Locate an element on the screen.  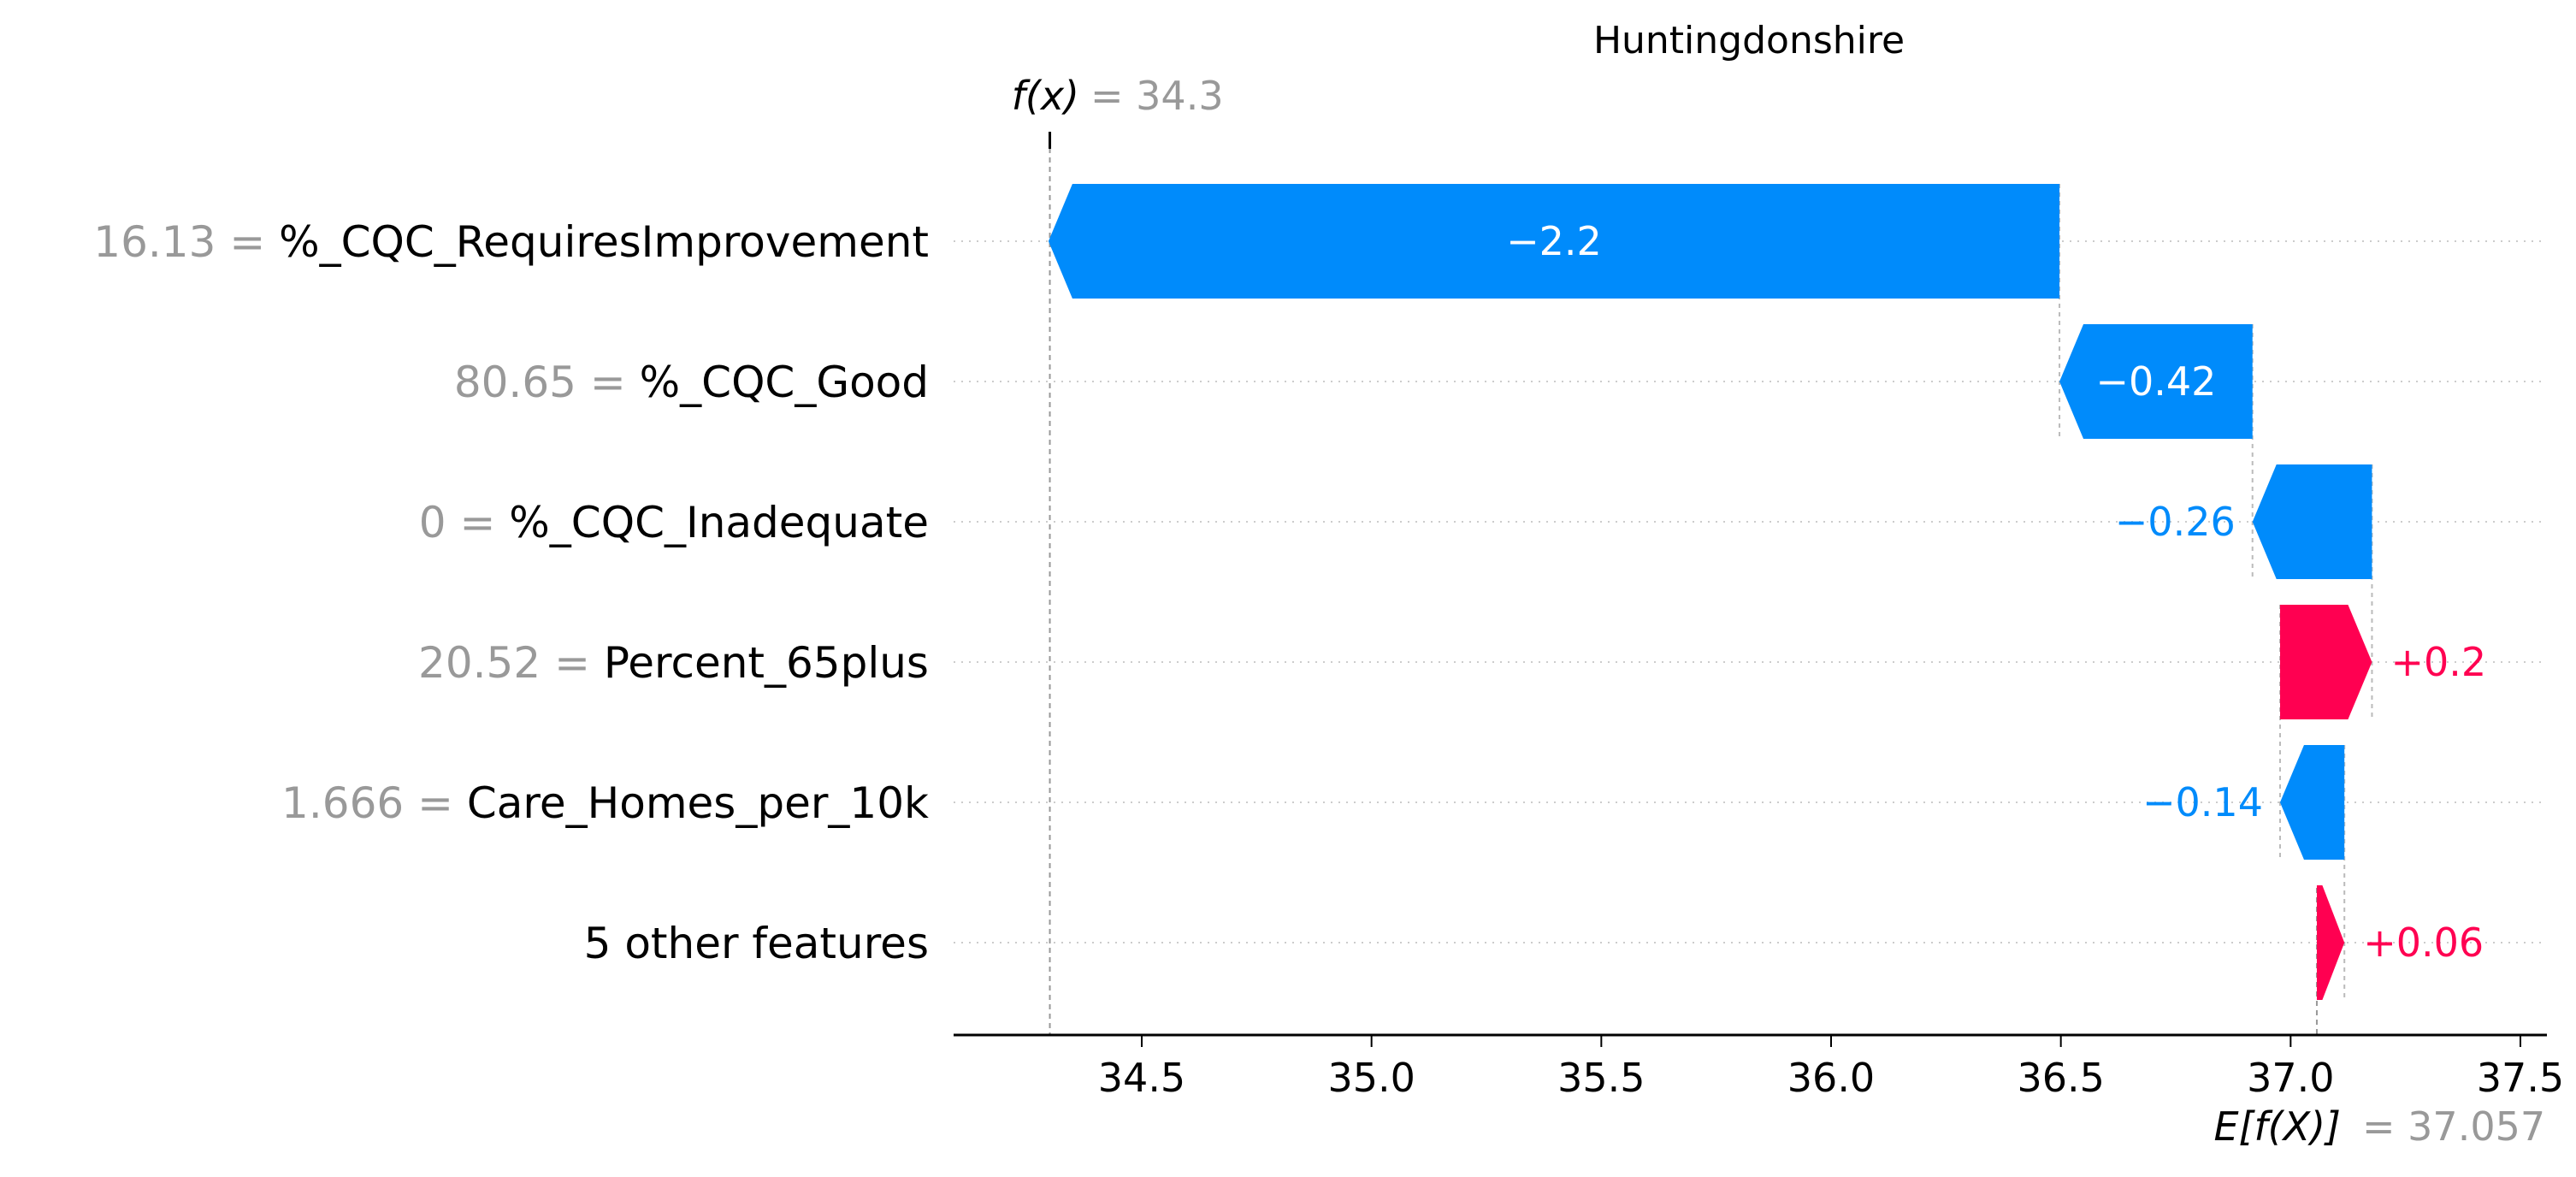
x-tick-label: 35.5 is located at coordinates (1601, 1078).